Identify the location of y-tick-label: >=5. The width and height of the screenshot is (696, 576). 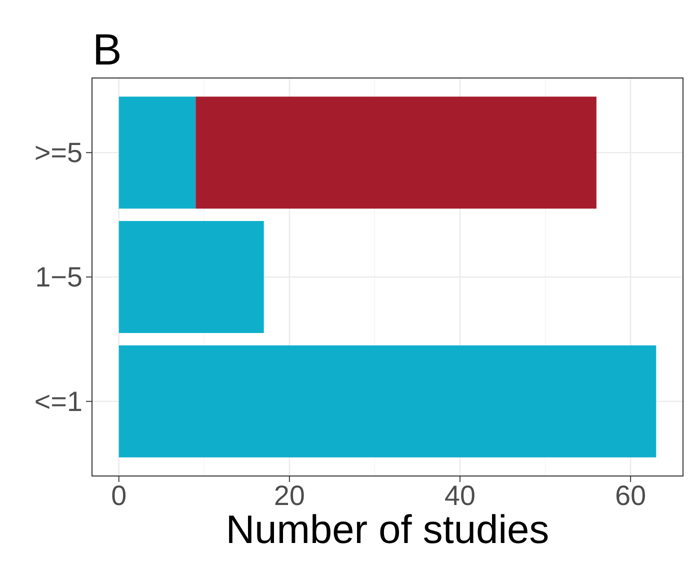
(59, 152).